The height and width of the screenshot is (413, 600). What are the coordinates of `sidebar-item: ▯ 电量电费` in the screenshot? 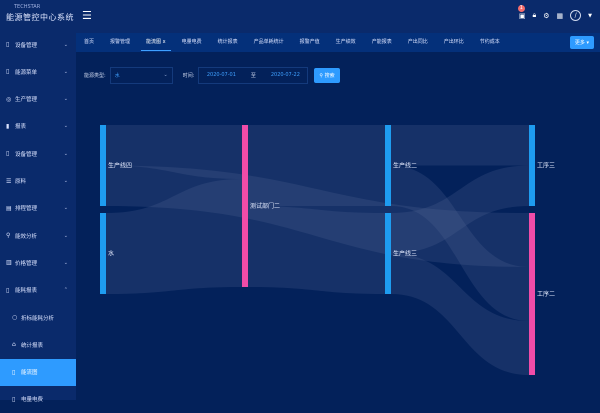 It's located at (38, 399).